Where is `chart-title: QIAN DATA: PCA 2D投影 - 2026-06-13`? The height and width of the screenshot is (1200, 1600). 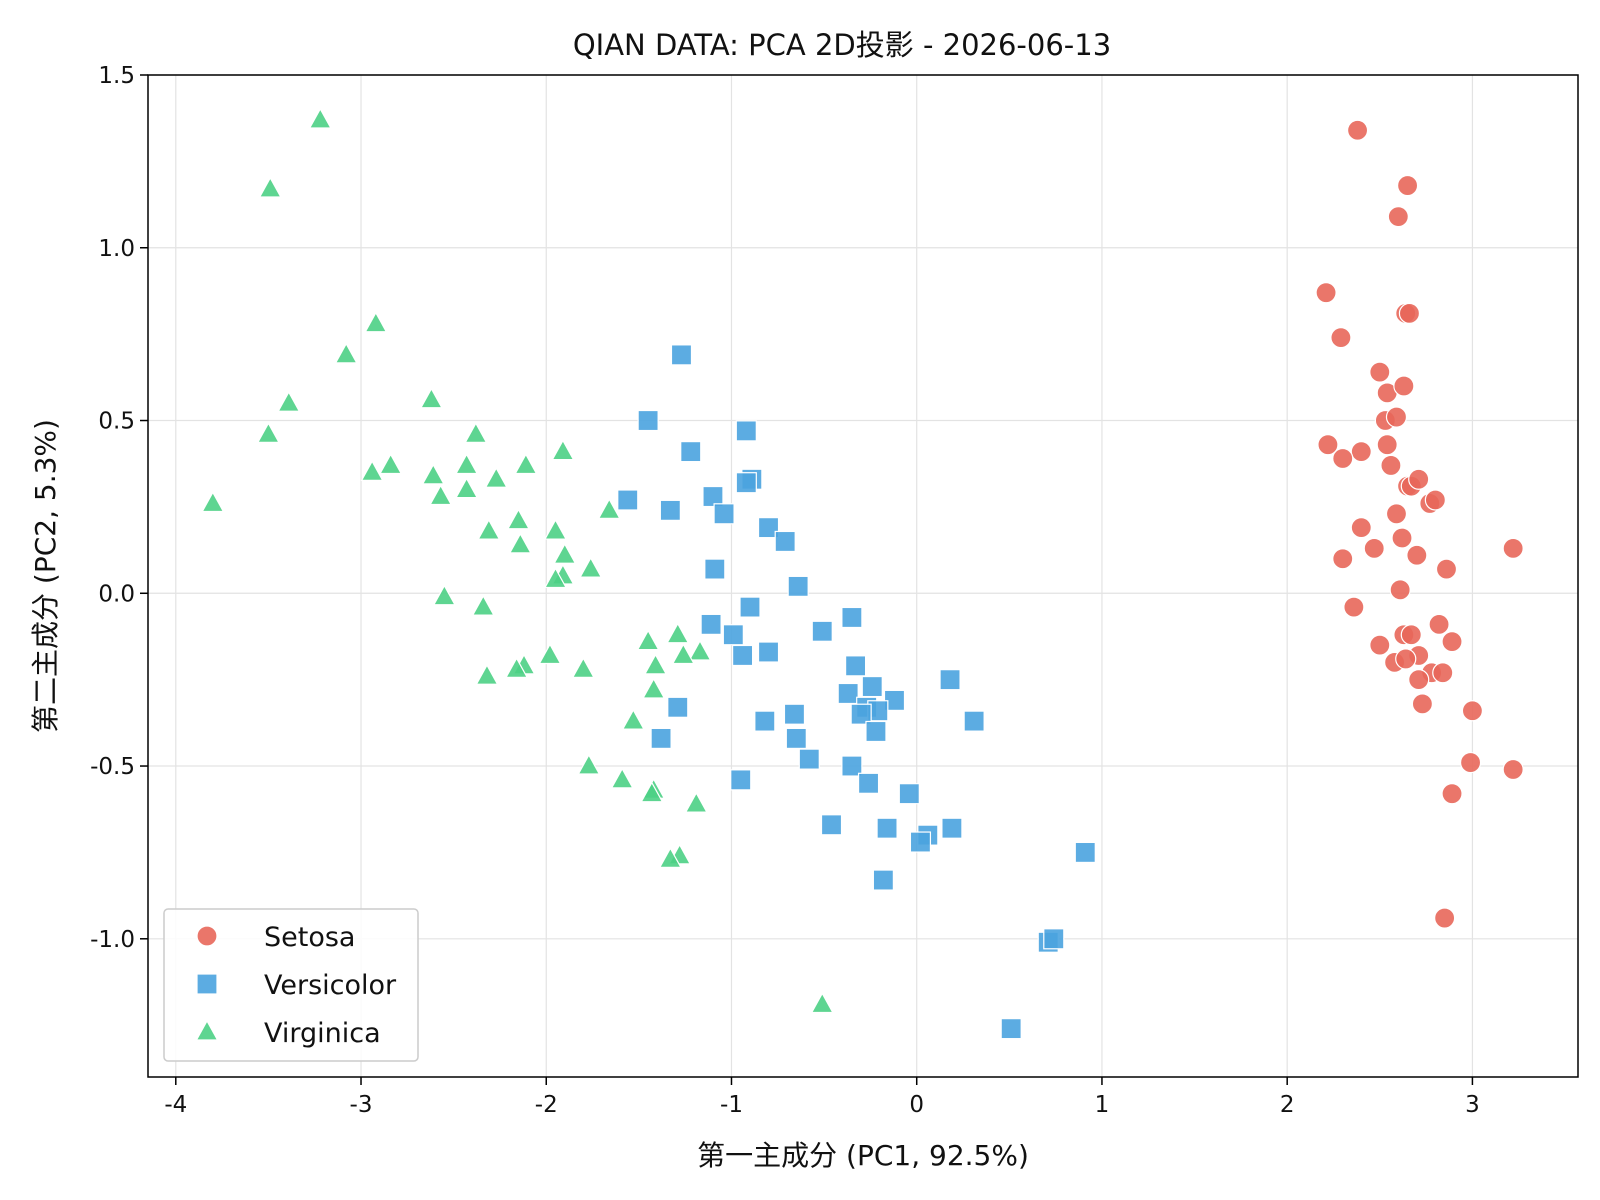 chart-title: QIAN DATA: PCA 2D投影 - 2026-06-13 is located at coordinates (842, 45).